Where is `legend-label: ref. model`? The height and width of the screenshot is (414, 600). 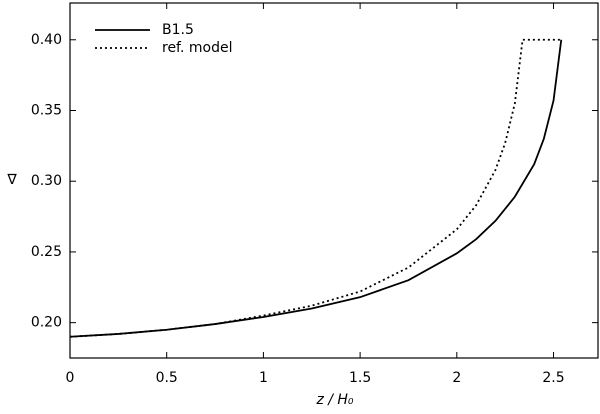 legend-label: ref. model is located at coordinates (197, 48).